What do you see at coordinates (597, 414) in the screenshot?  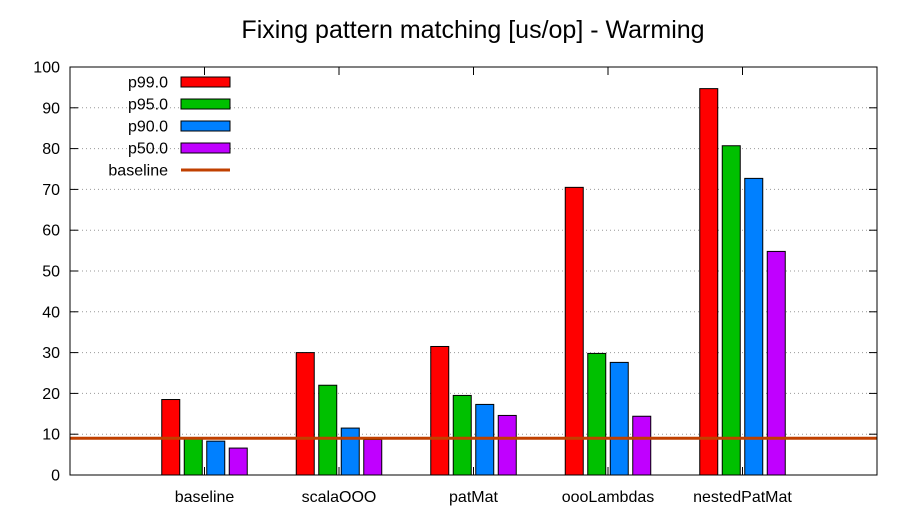 I see `bar-p95.0-oooLambdas` at bounding box center [597, 414].